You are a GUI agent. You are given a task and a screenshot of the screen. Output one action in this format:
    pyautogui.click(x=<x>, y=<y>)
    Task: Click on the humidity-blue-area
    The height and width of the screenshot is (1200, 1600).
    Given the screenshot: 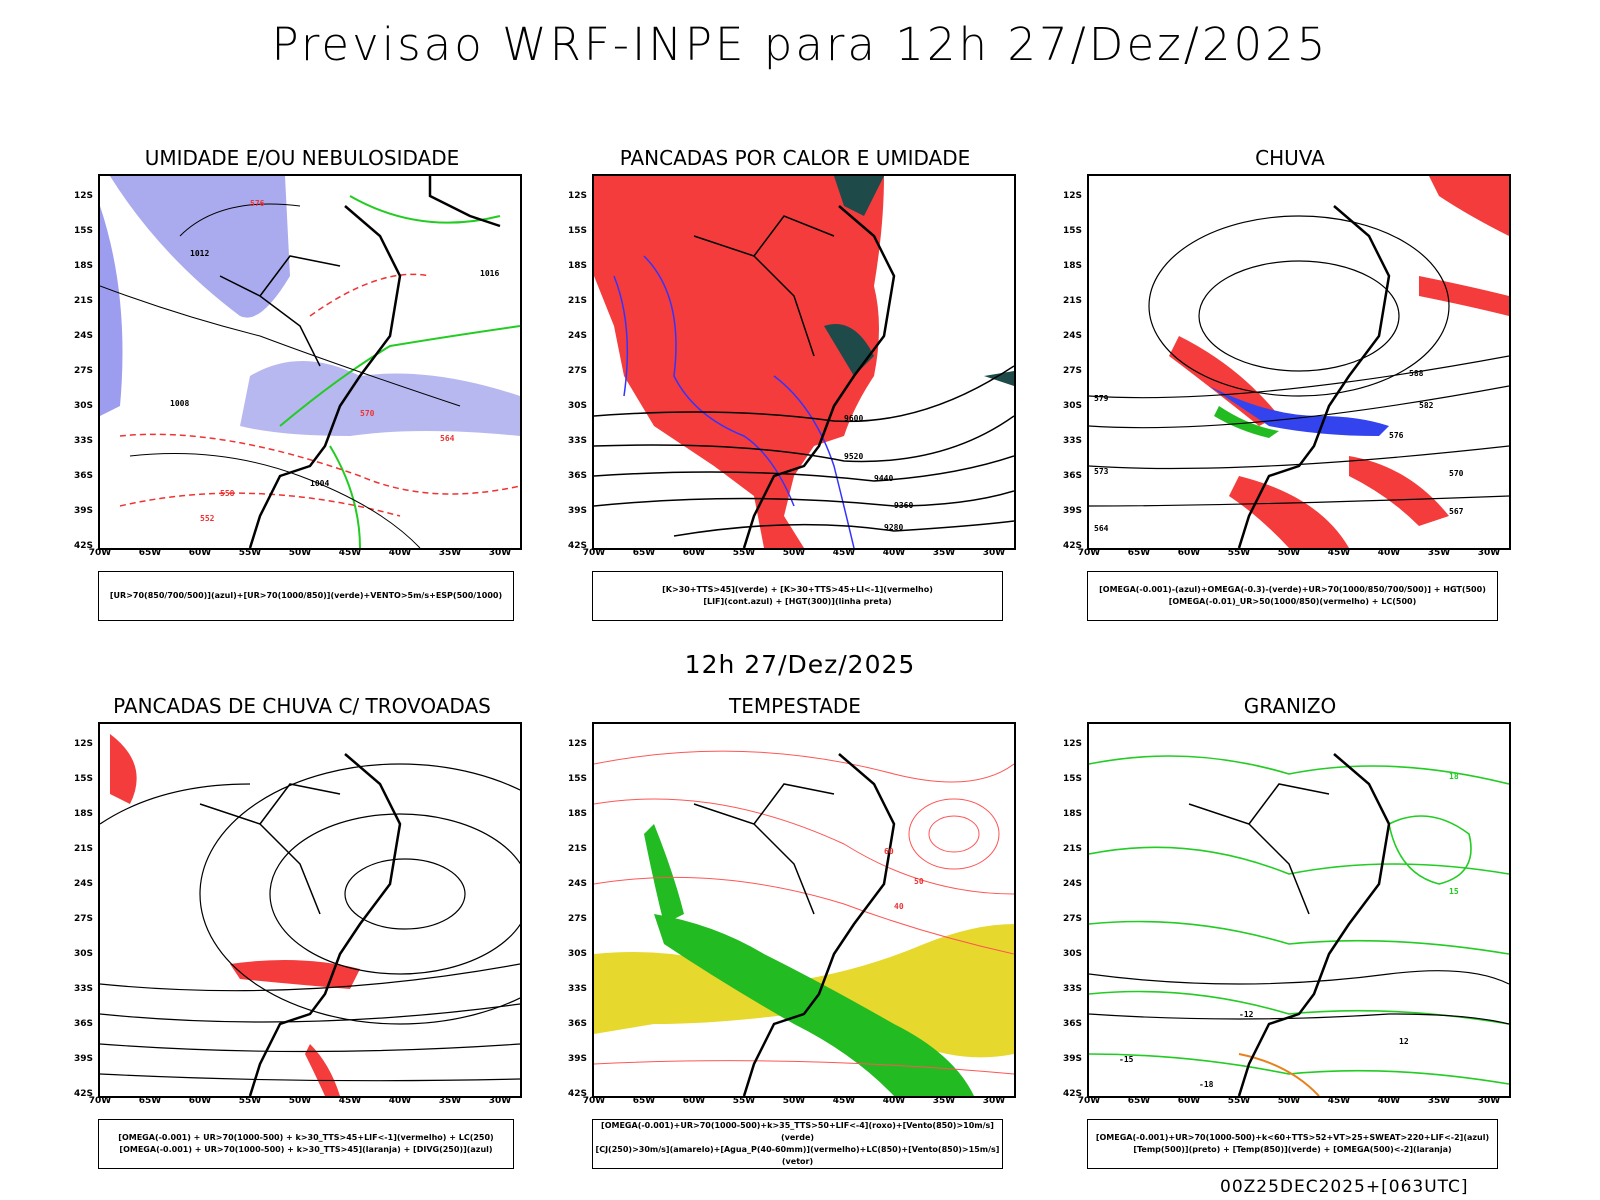 What is the action you would take?
    pyautogui.click(x=200, y=247)
    